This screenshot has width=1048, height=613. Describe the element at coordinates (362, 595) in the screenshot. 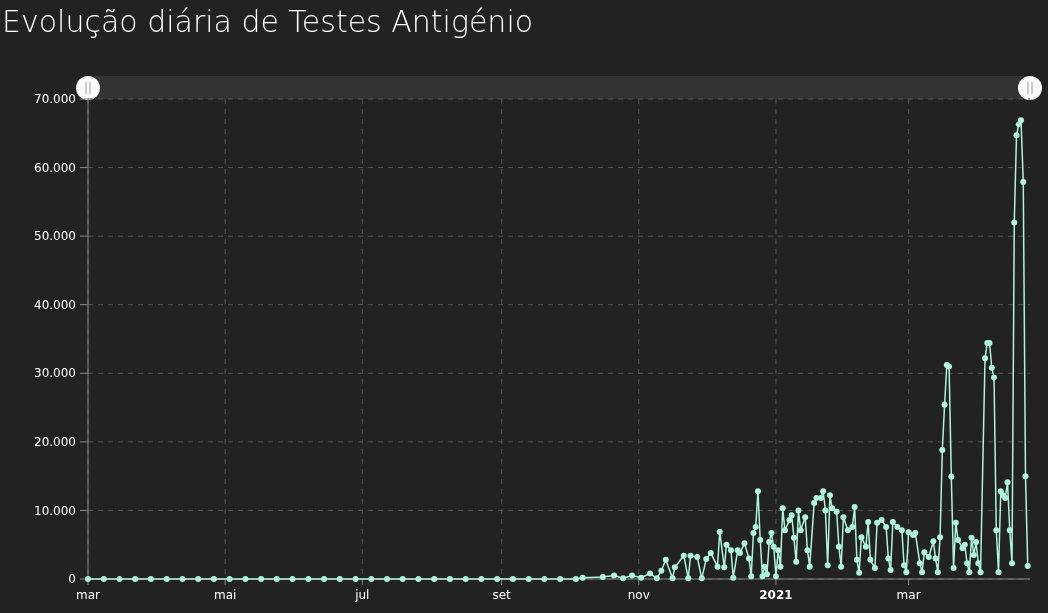

I see `x-tick-label: jul` at that location.